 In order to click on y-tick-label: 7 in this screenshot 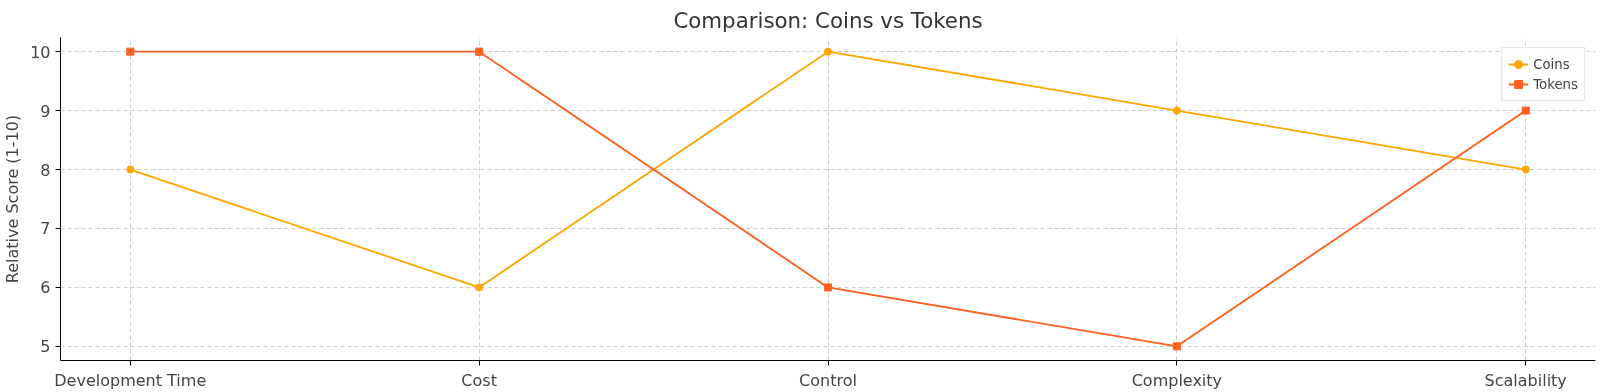, I will do `click(45, 229)`.